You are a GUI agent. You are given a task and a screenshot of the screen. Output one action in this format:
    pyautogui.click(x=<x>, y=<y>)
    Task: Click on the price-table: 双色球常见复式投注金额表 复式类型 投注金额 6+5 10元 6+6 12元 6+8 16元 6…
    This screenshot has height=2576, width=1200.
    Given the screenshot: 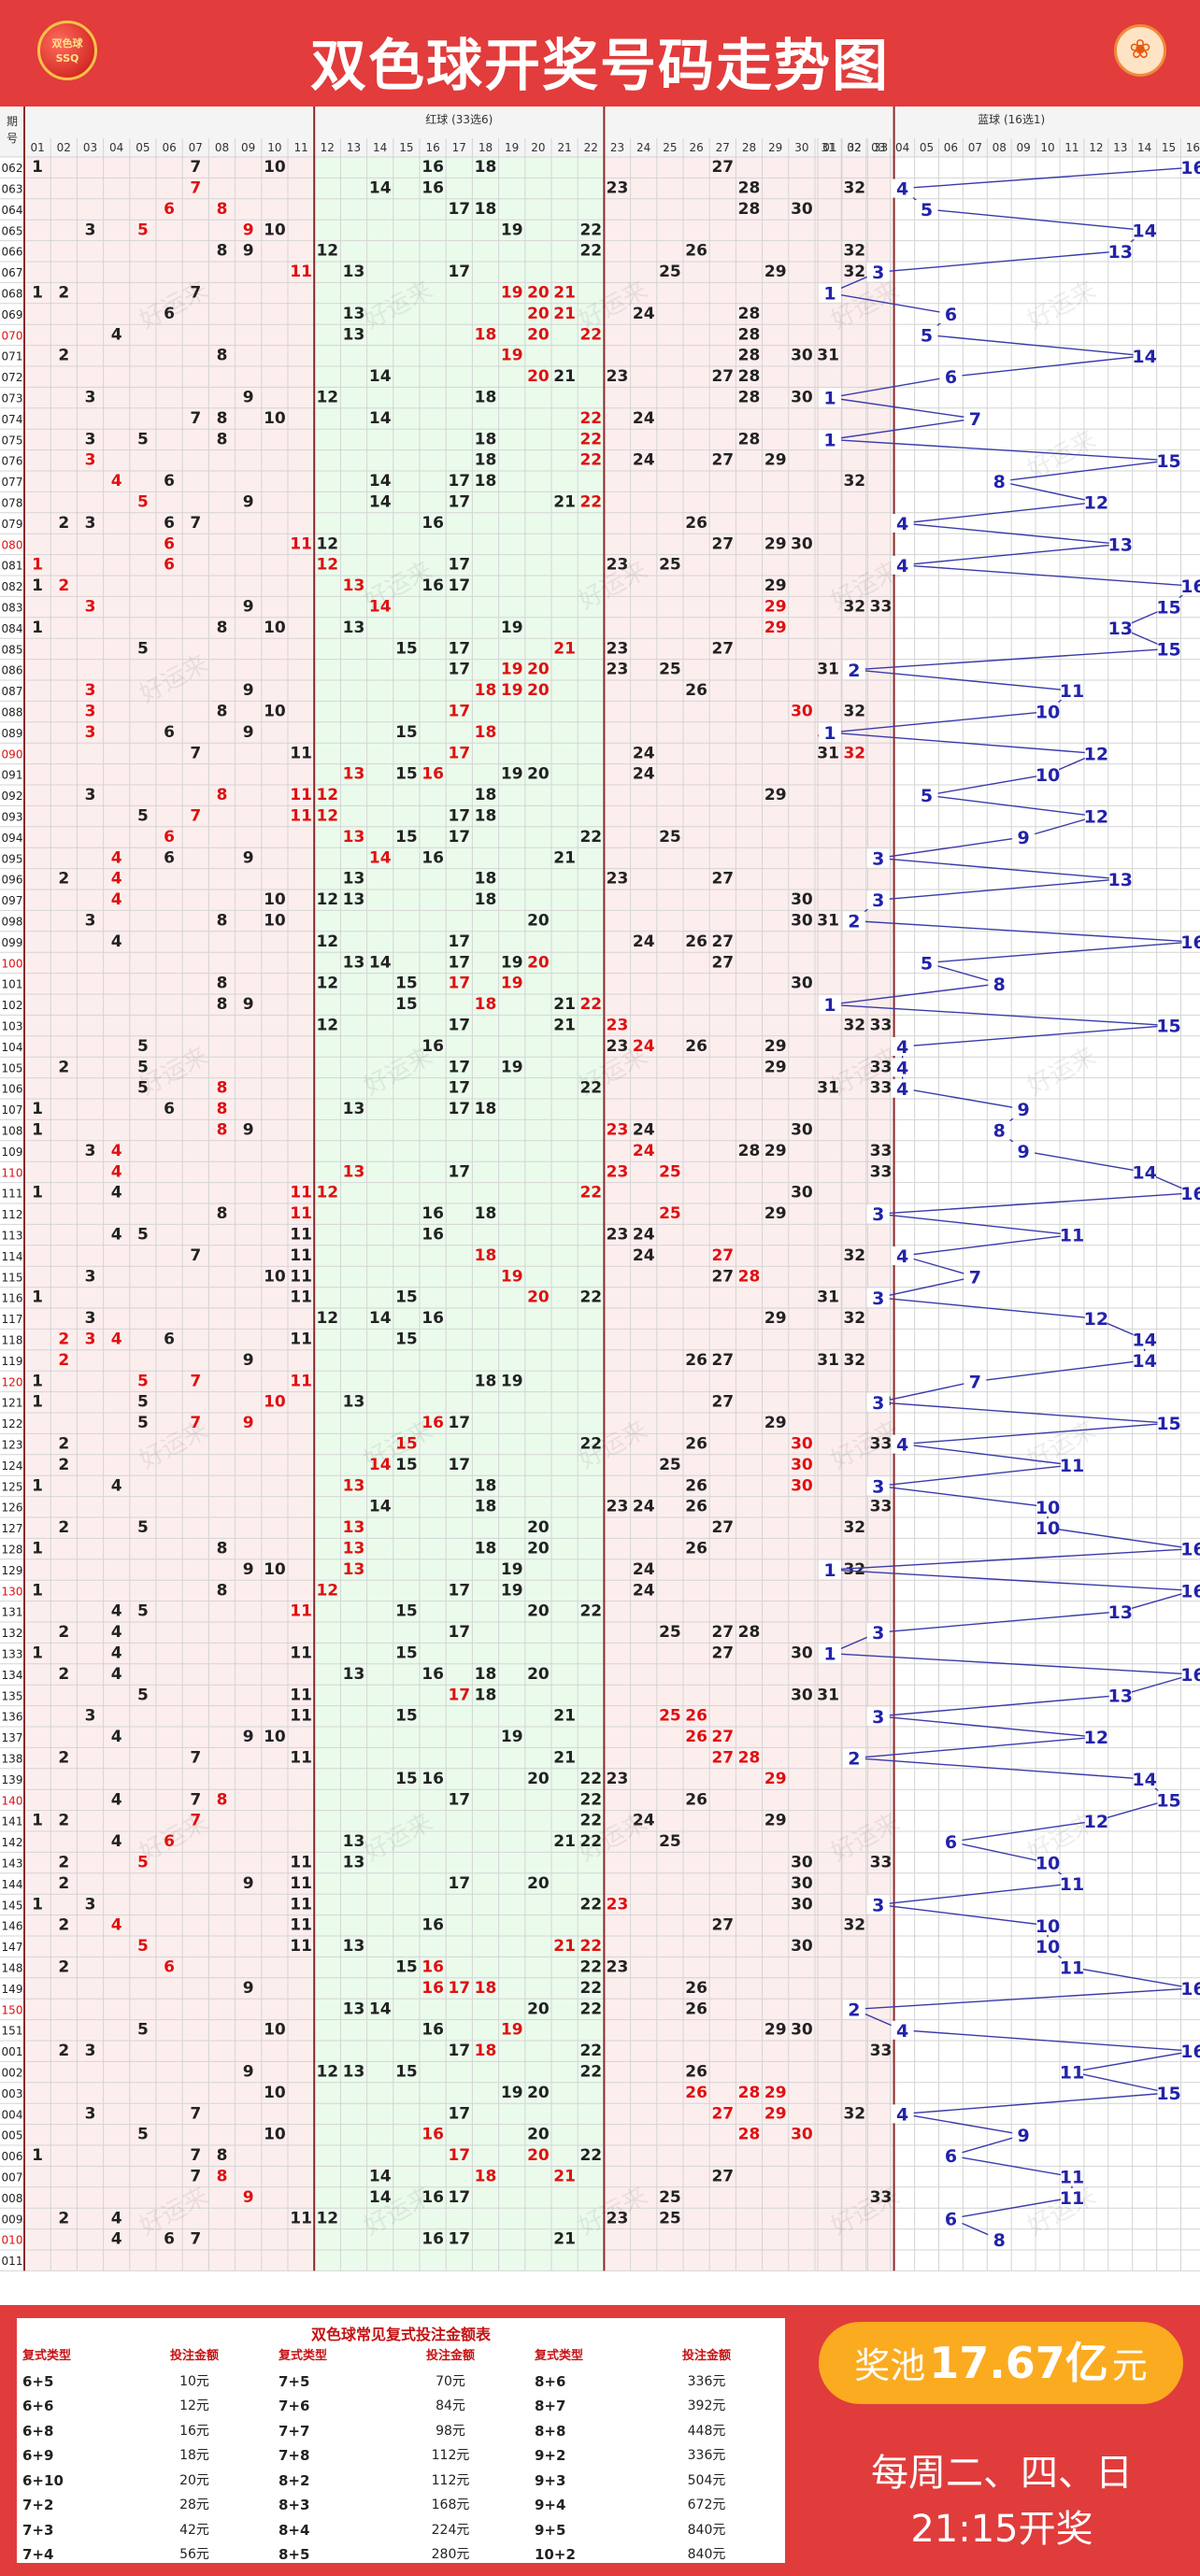 What is the action you would take?
    pyautogui.click(x=401, y=2440)
    